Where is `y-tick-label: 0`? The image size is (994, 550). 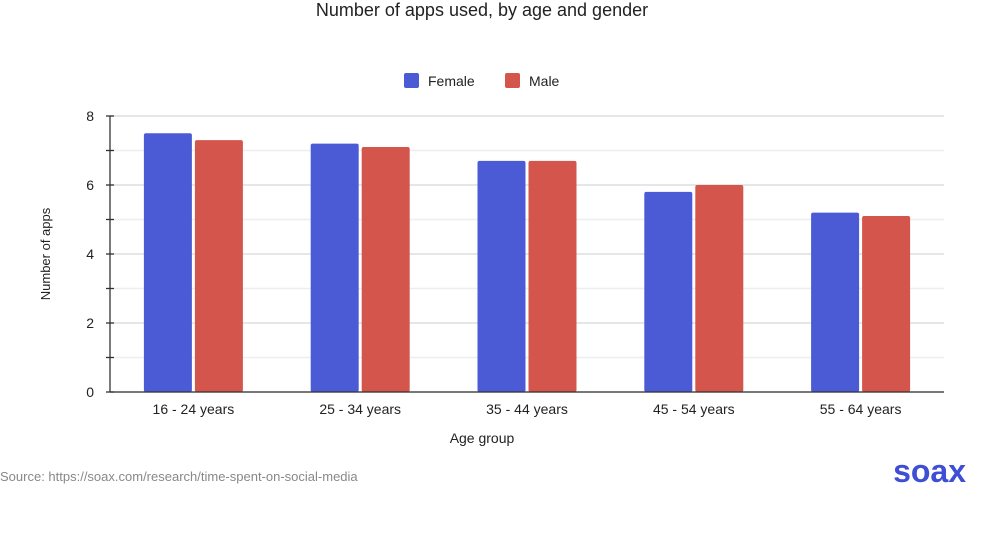
y-tick-label: 0 is located at coordinates (90, 392).